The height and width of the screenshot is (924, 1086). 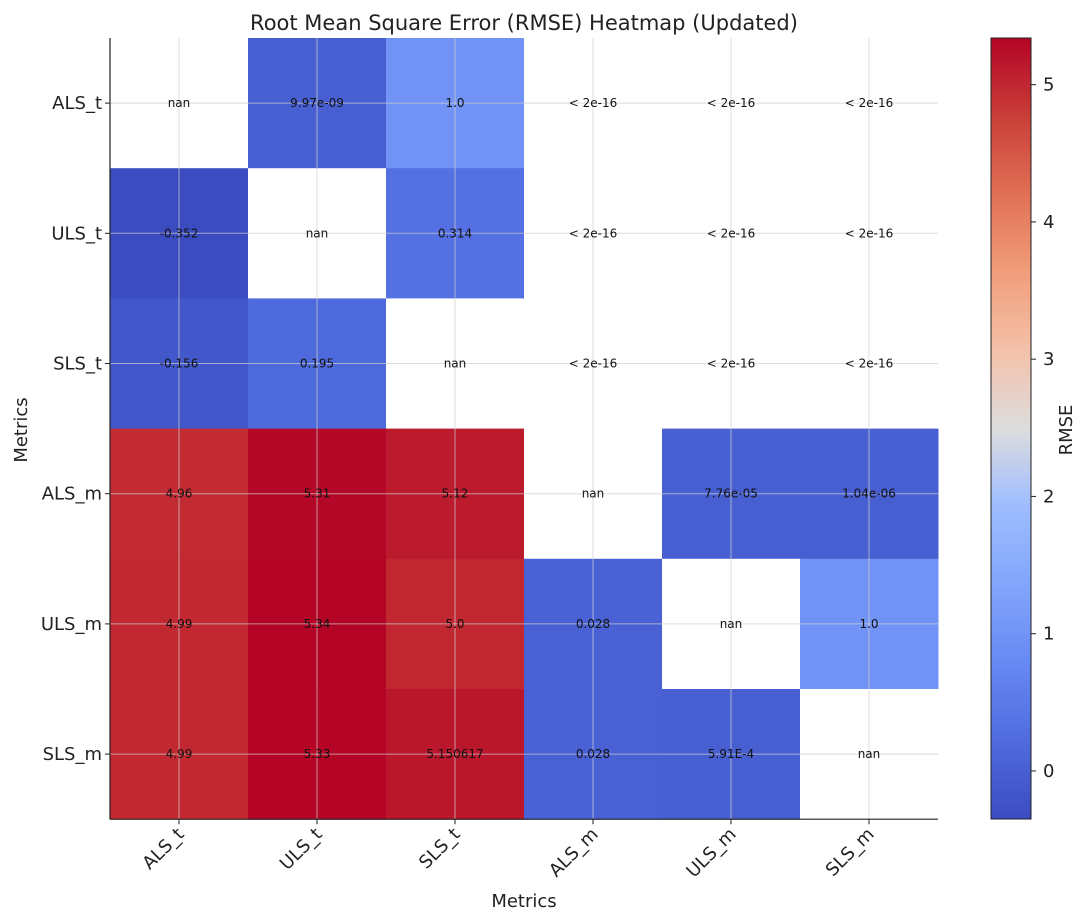 What do you see at coordinates (77, 364) in the screenshot?
I see `y-tick-label: SLS_t` at bounding box center [77, 364].